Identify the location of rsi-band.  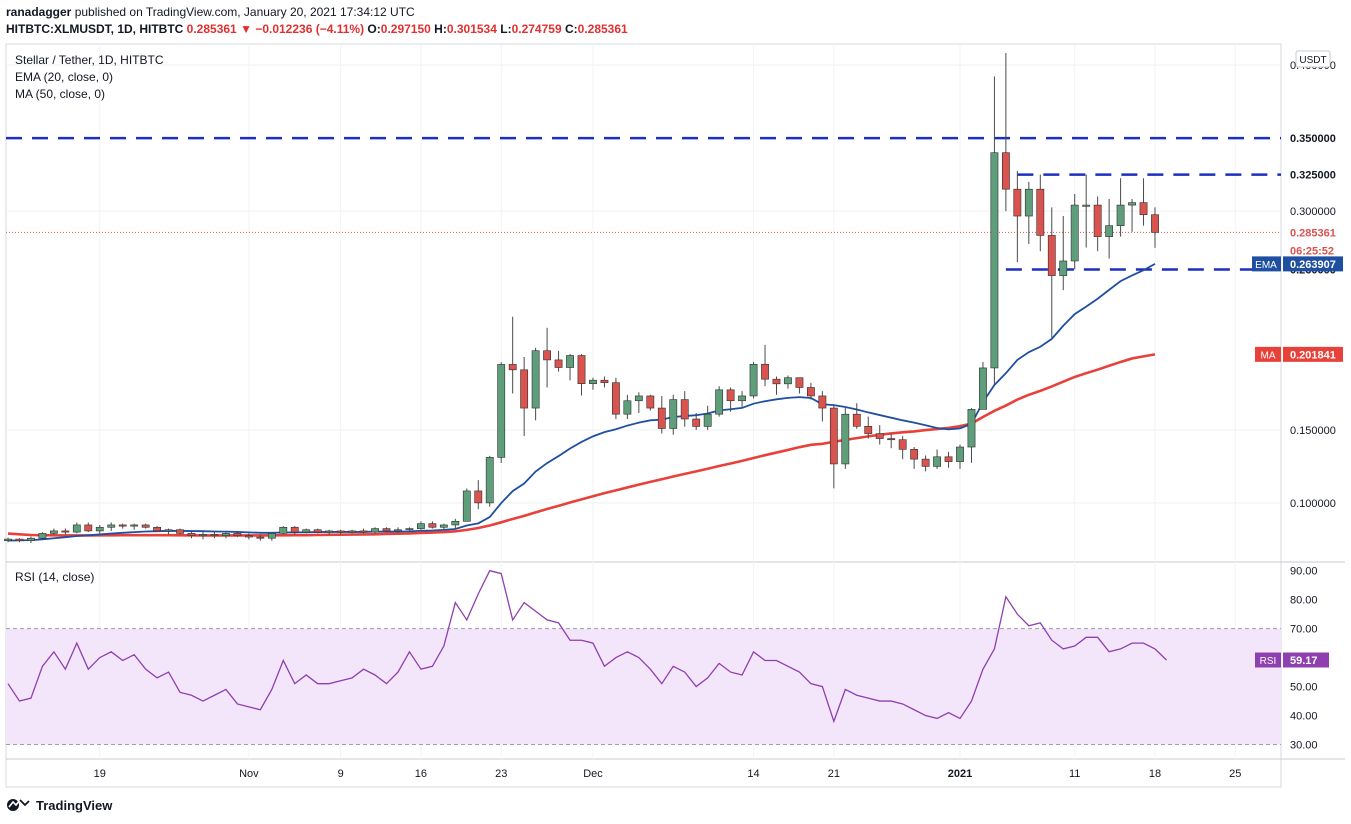
(643, 686).